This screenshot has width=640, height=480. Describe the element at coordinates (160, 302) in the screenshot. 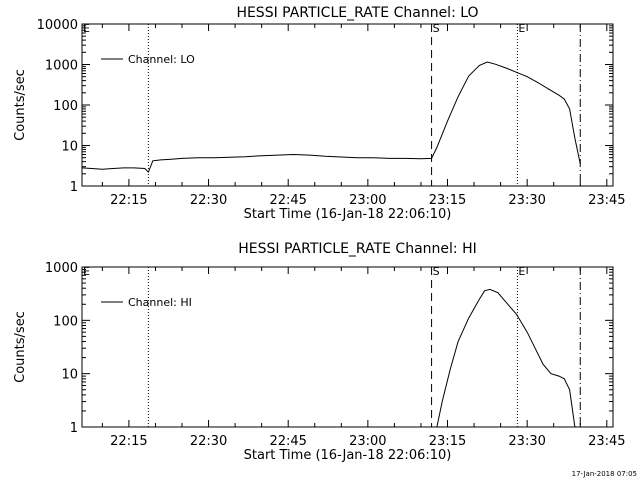

I see `legend-label: Channel: HI` at that location.